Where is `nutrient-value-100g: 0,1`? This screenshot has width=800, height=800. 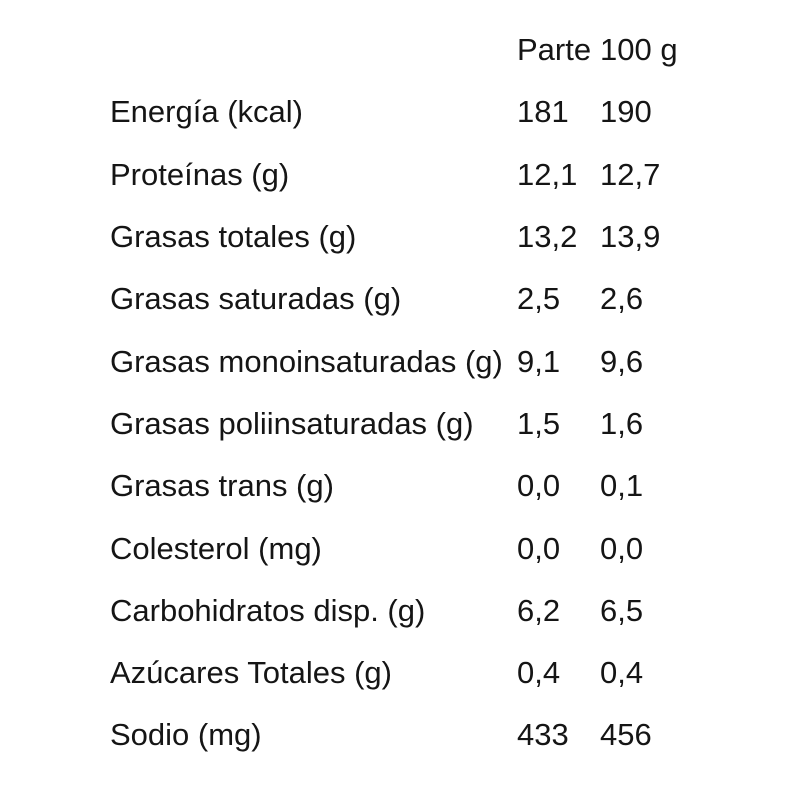 nutrient-value-100g: 0,1 is located at coordinates (622, 486).